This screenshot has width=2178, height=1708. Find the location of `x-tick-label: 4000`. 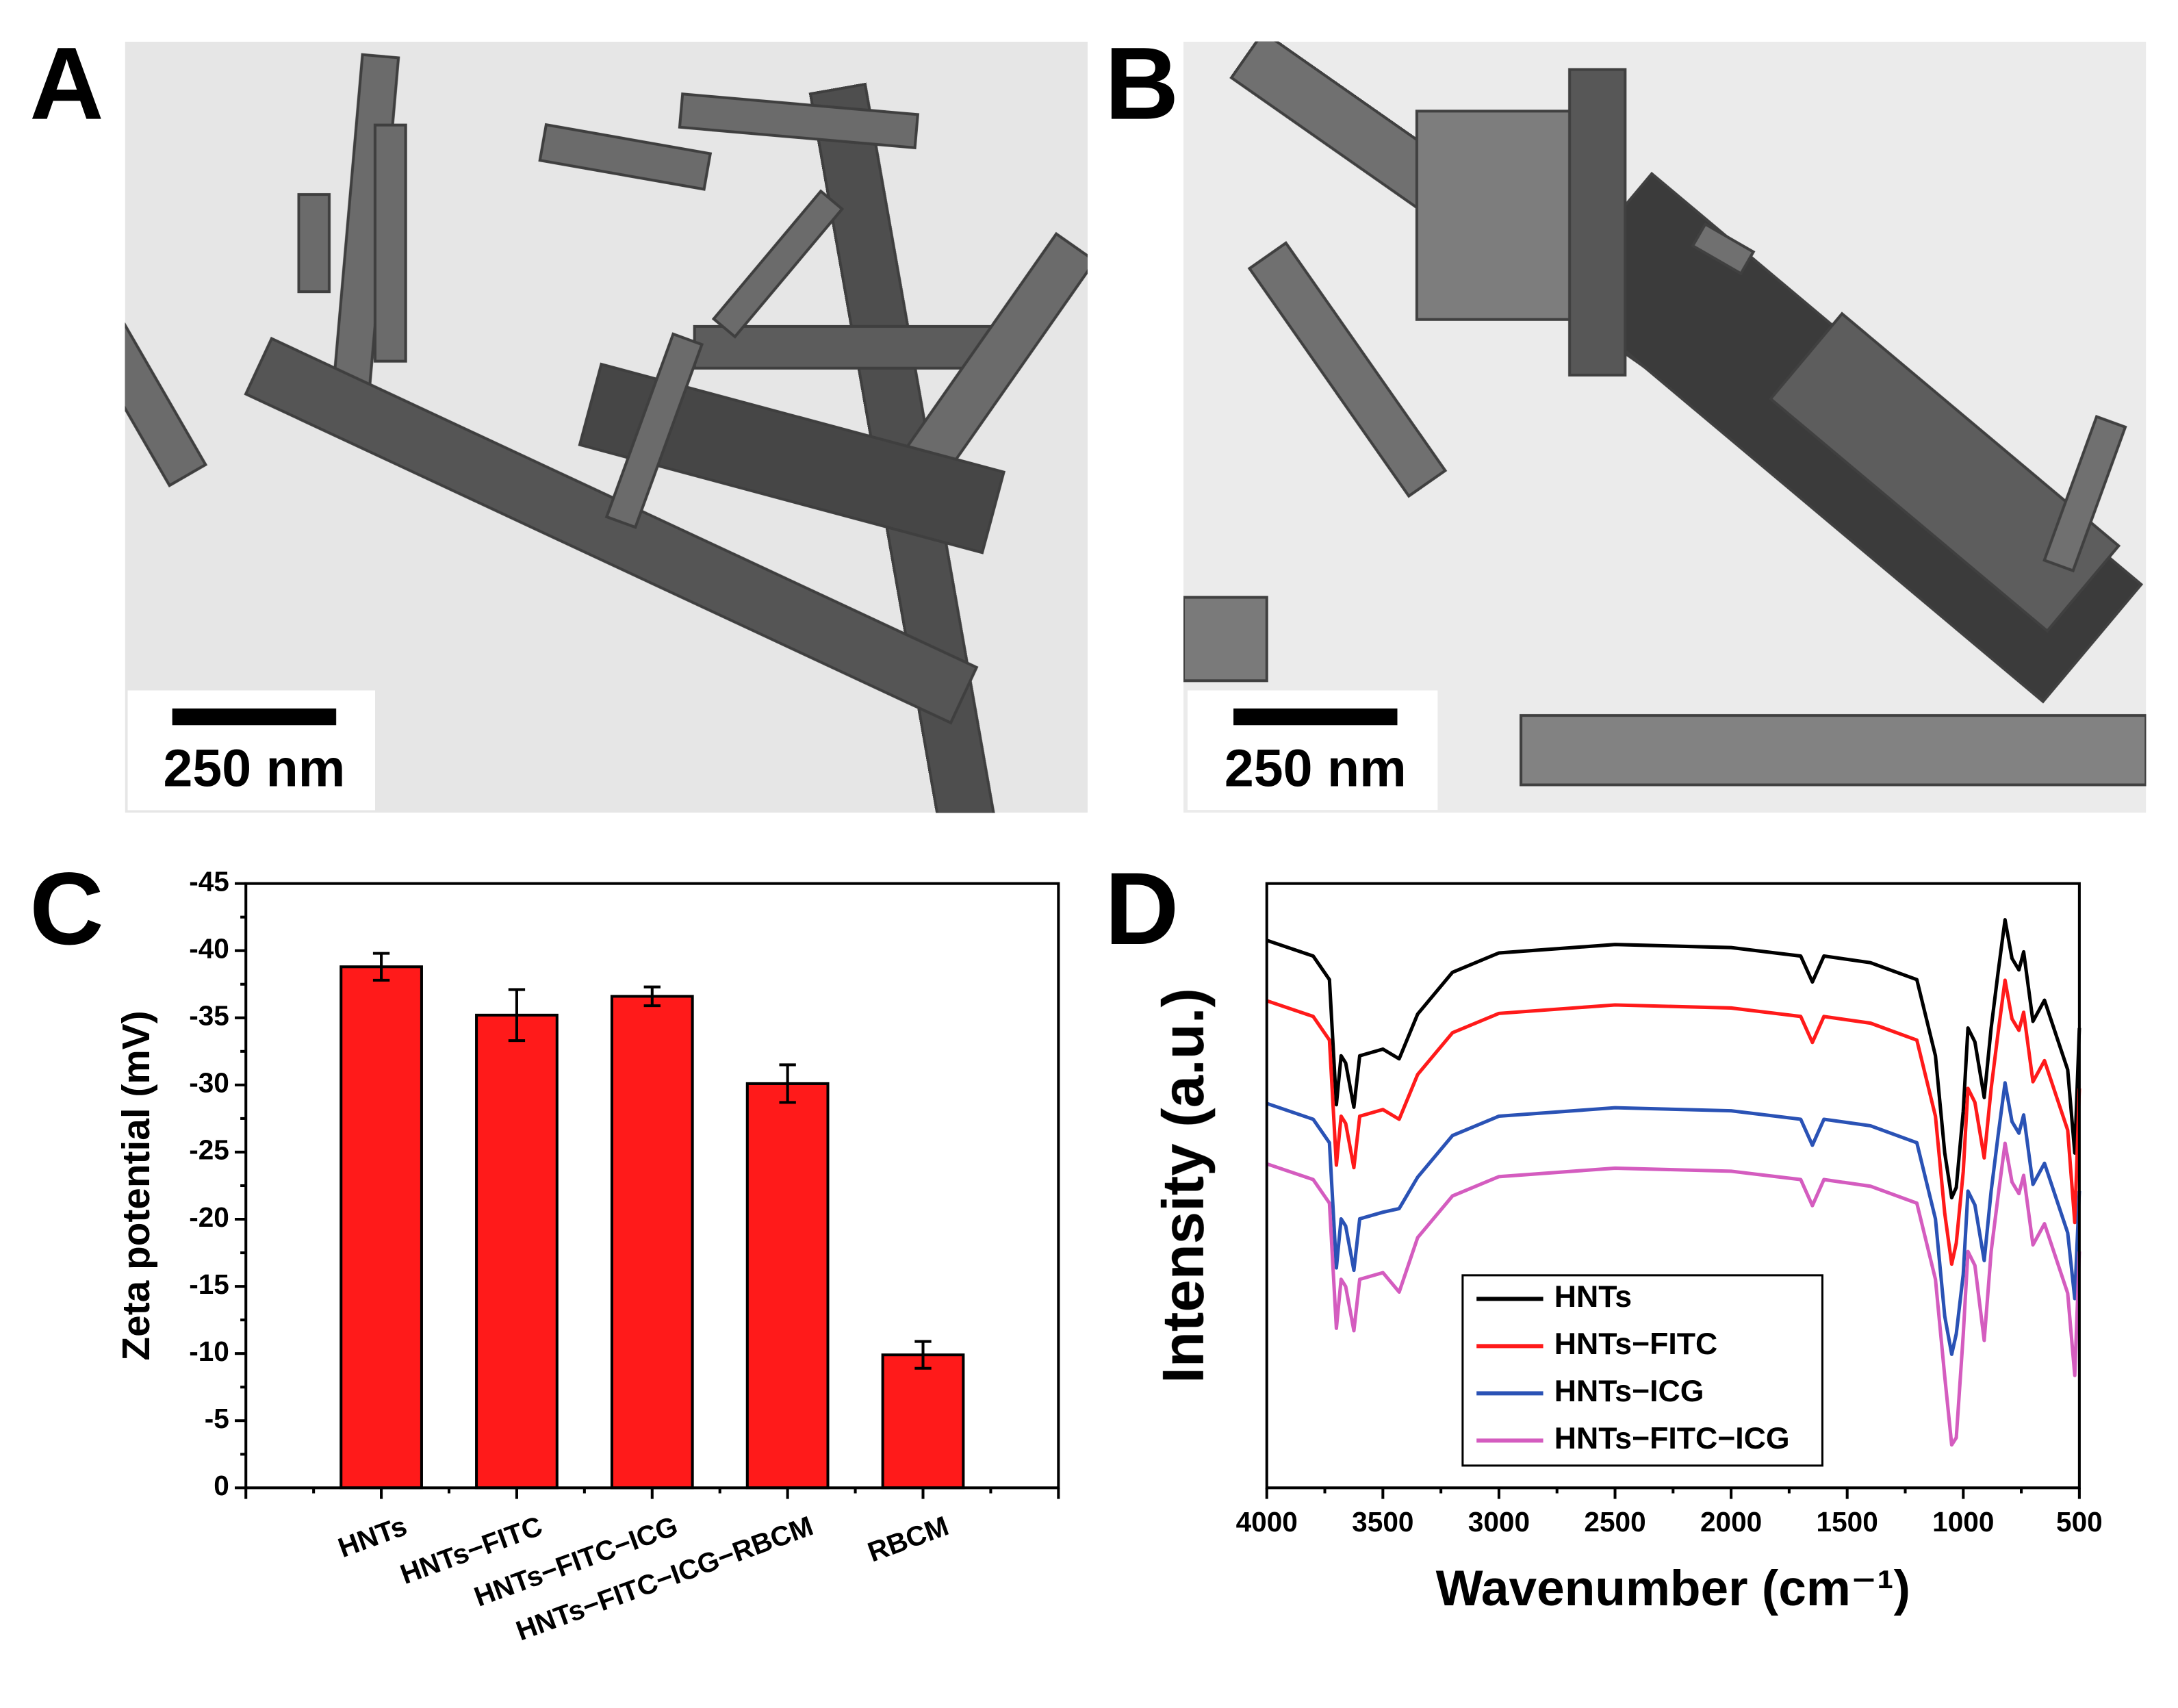

x-tick-label: 4000 is located at coordinates (1267, 1522).